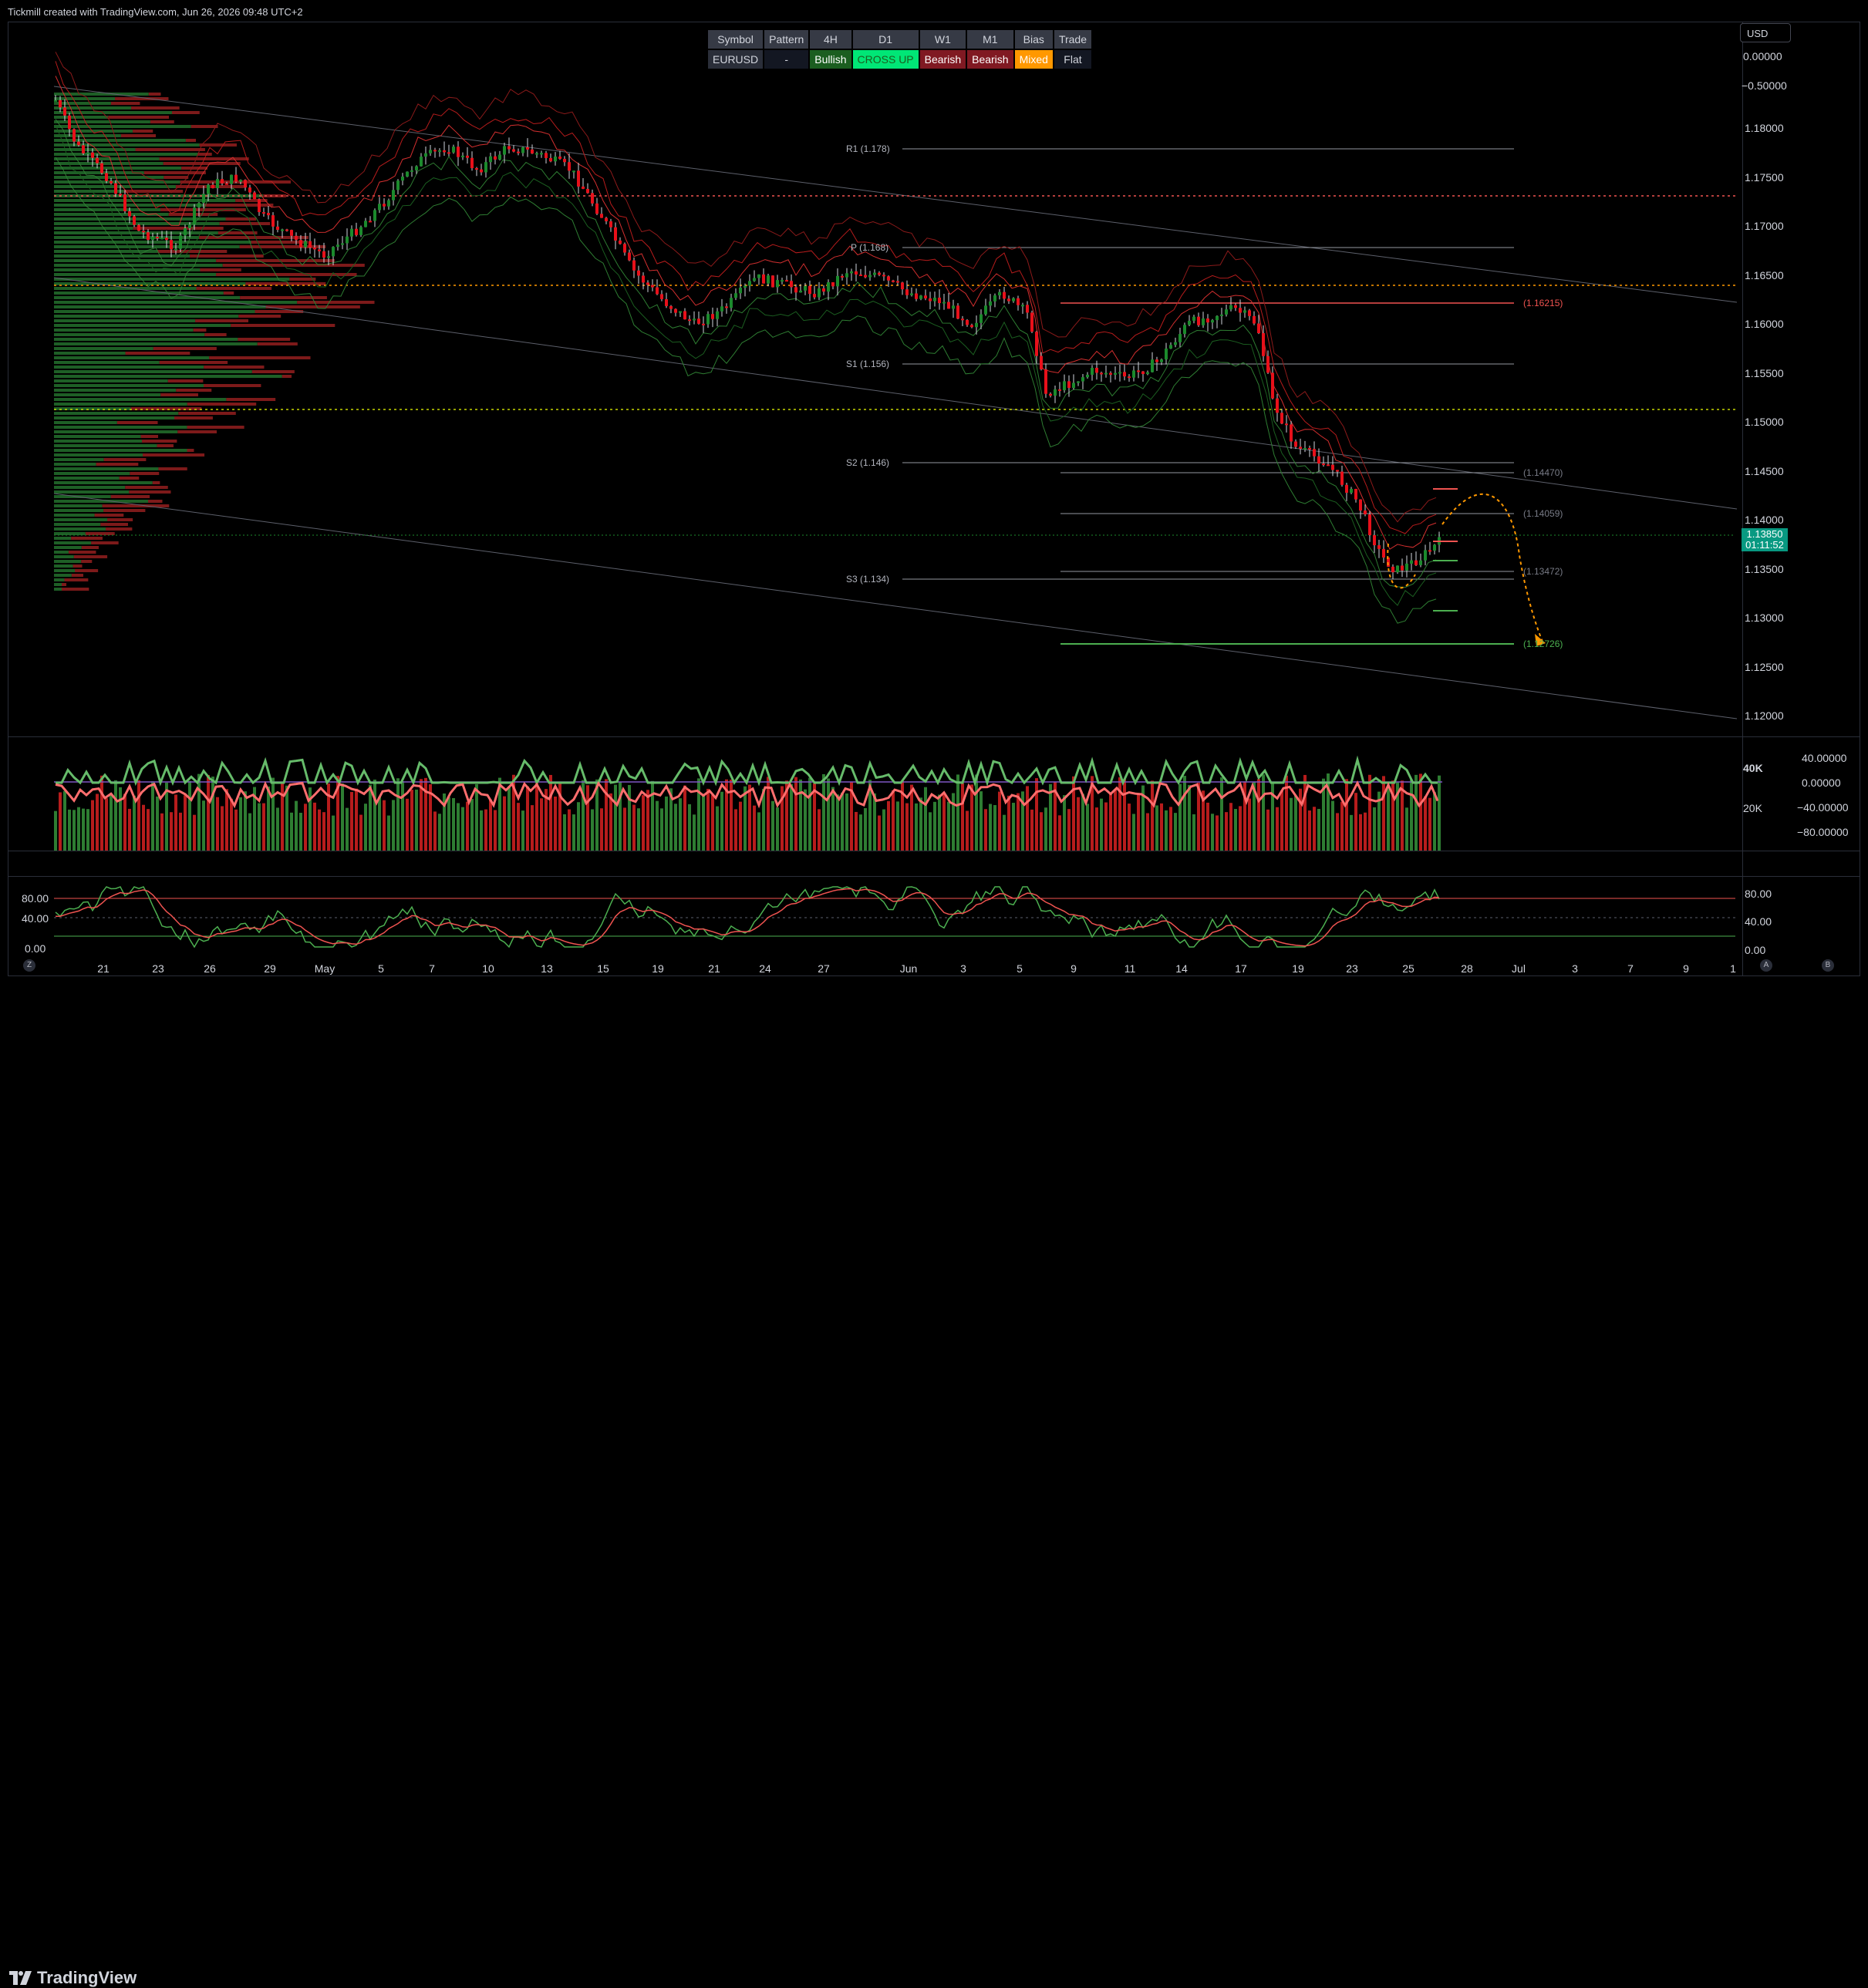 The image size is (1868, 1988). What do you see at coordinates (714, 968) in the screenshot?
I see `time-tick: 21` at bounding box center [714, 968].